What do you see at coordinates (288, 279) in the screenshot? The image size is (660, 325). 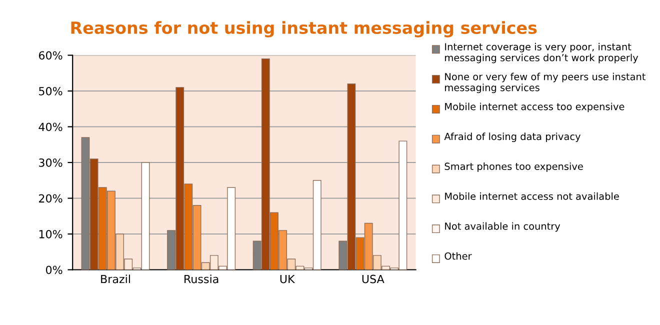 I see `x-tick-label: UK` at bounding box center [288, 279].